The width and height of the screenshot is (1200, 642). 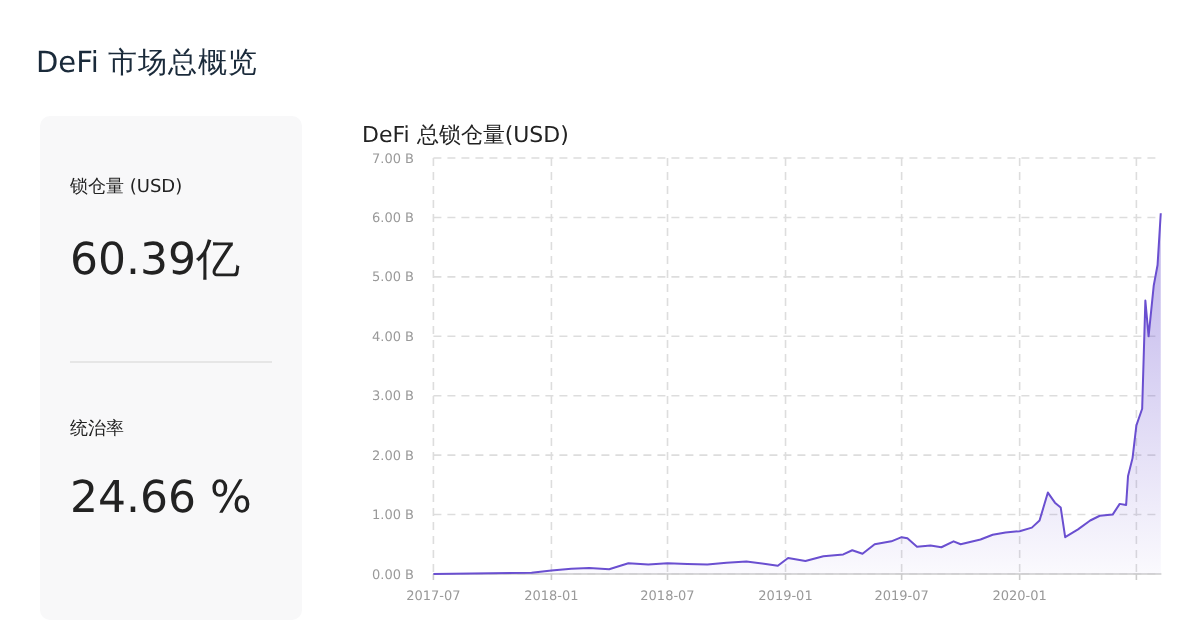 What do you see at coordinates (155, 261) in the screenshot?
I see `text: 60.39亿` at bounding box center [155, 261].